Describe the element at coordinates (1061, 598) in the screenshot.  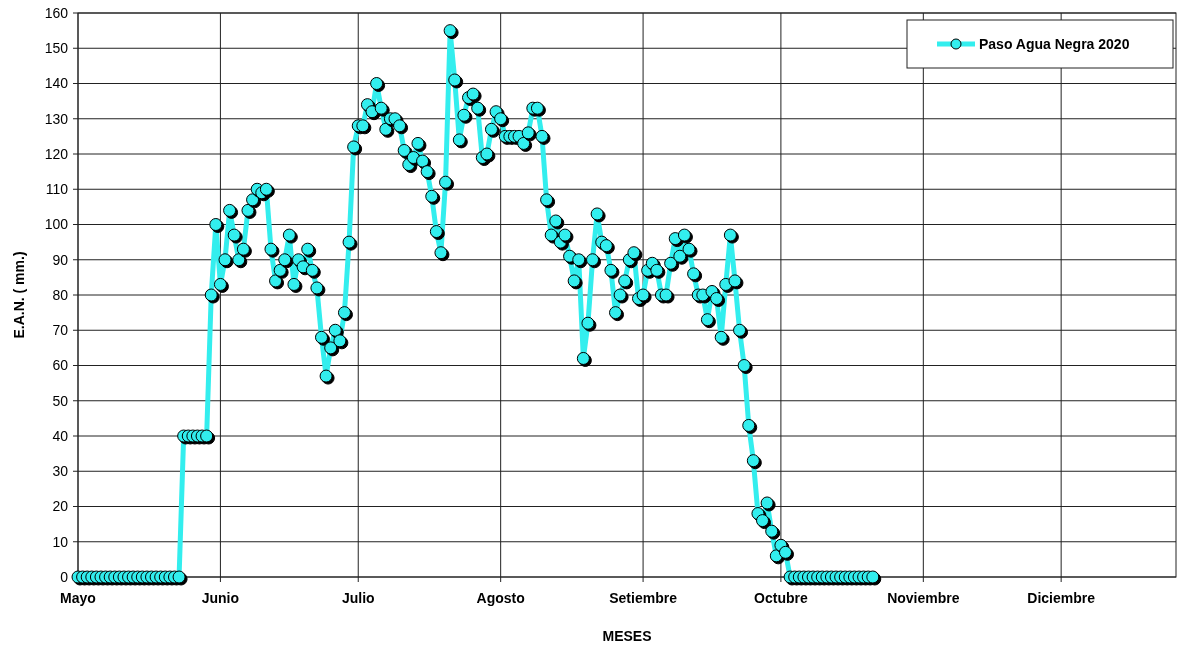
I see `x-tick-label: Diciembre` at that location.